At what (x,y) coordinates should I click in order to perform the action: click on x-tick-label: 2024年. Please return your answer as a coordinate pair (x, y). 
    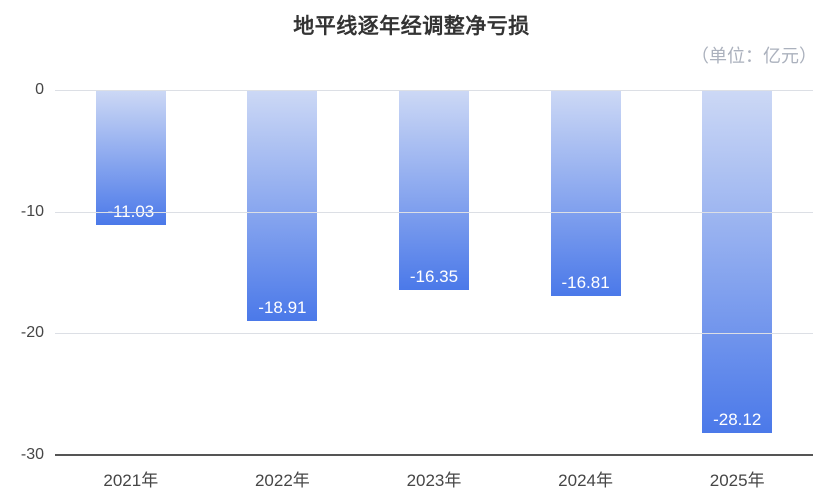
    Looking at the image, I should click on (585, 480).